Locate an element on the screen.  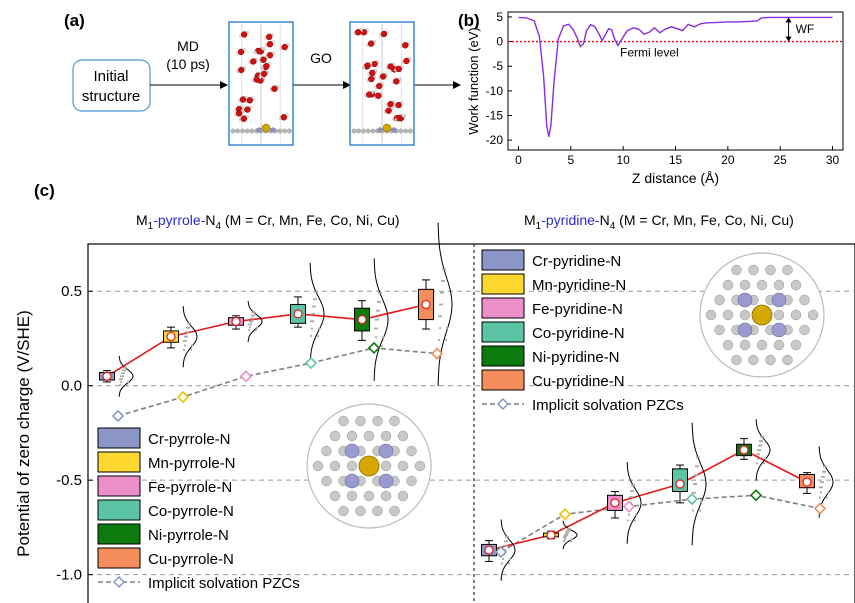
legend-swatch-cu is located at coordinates (119, 558).